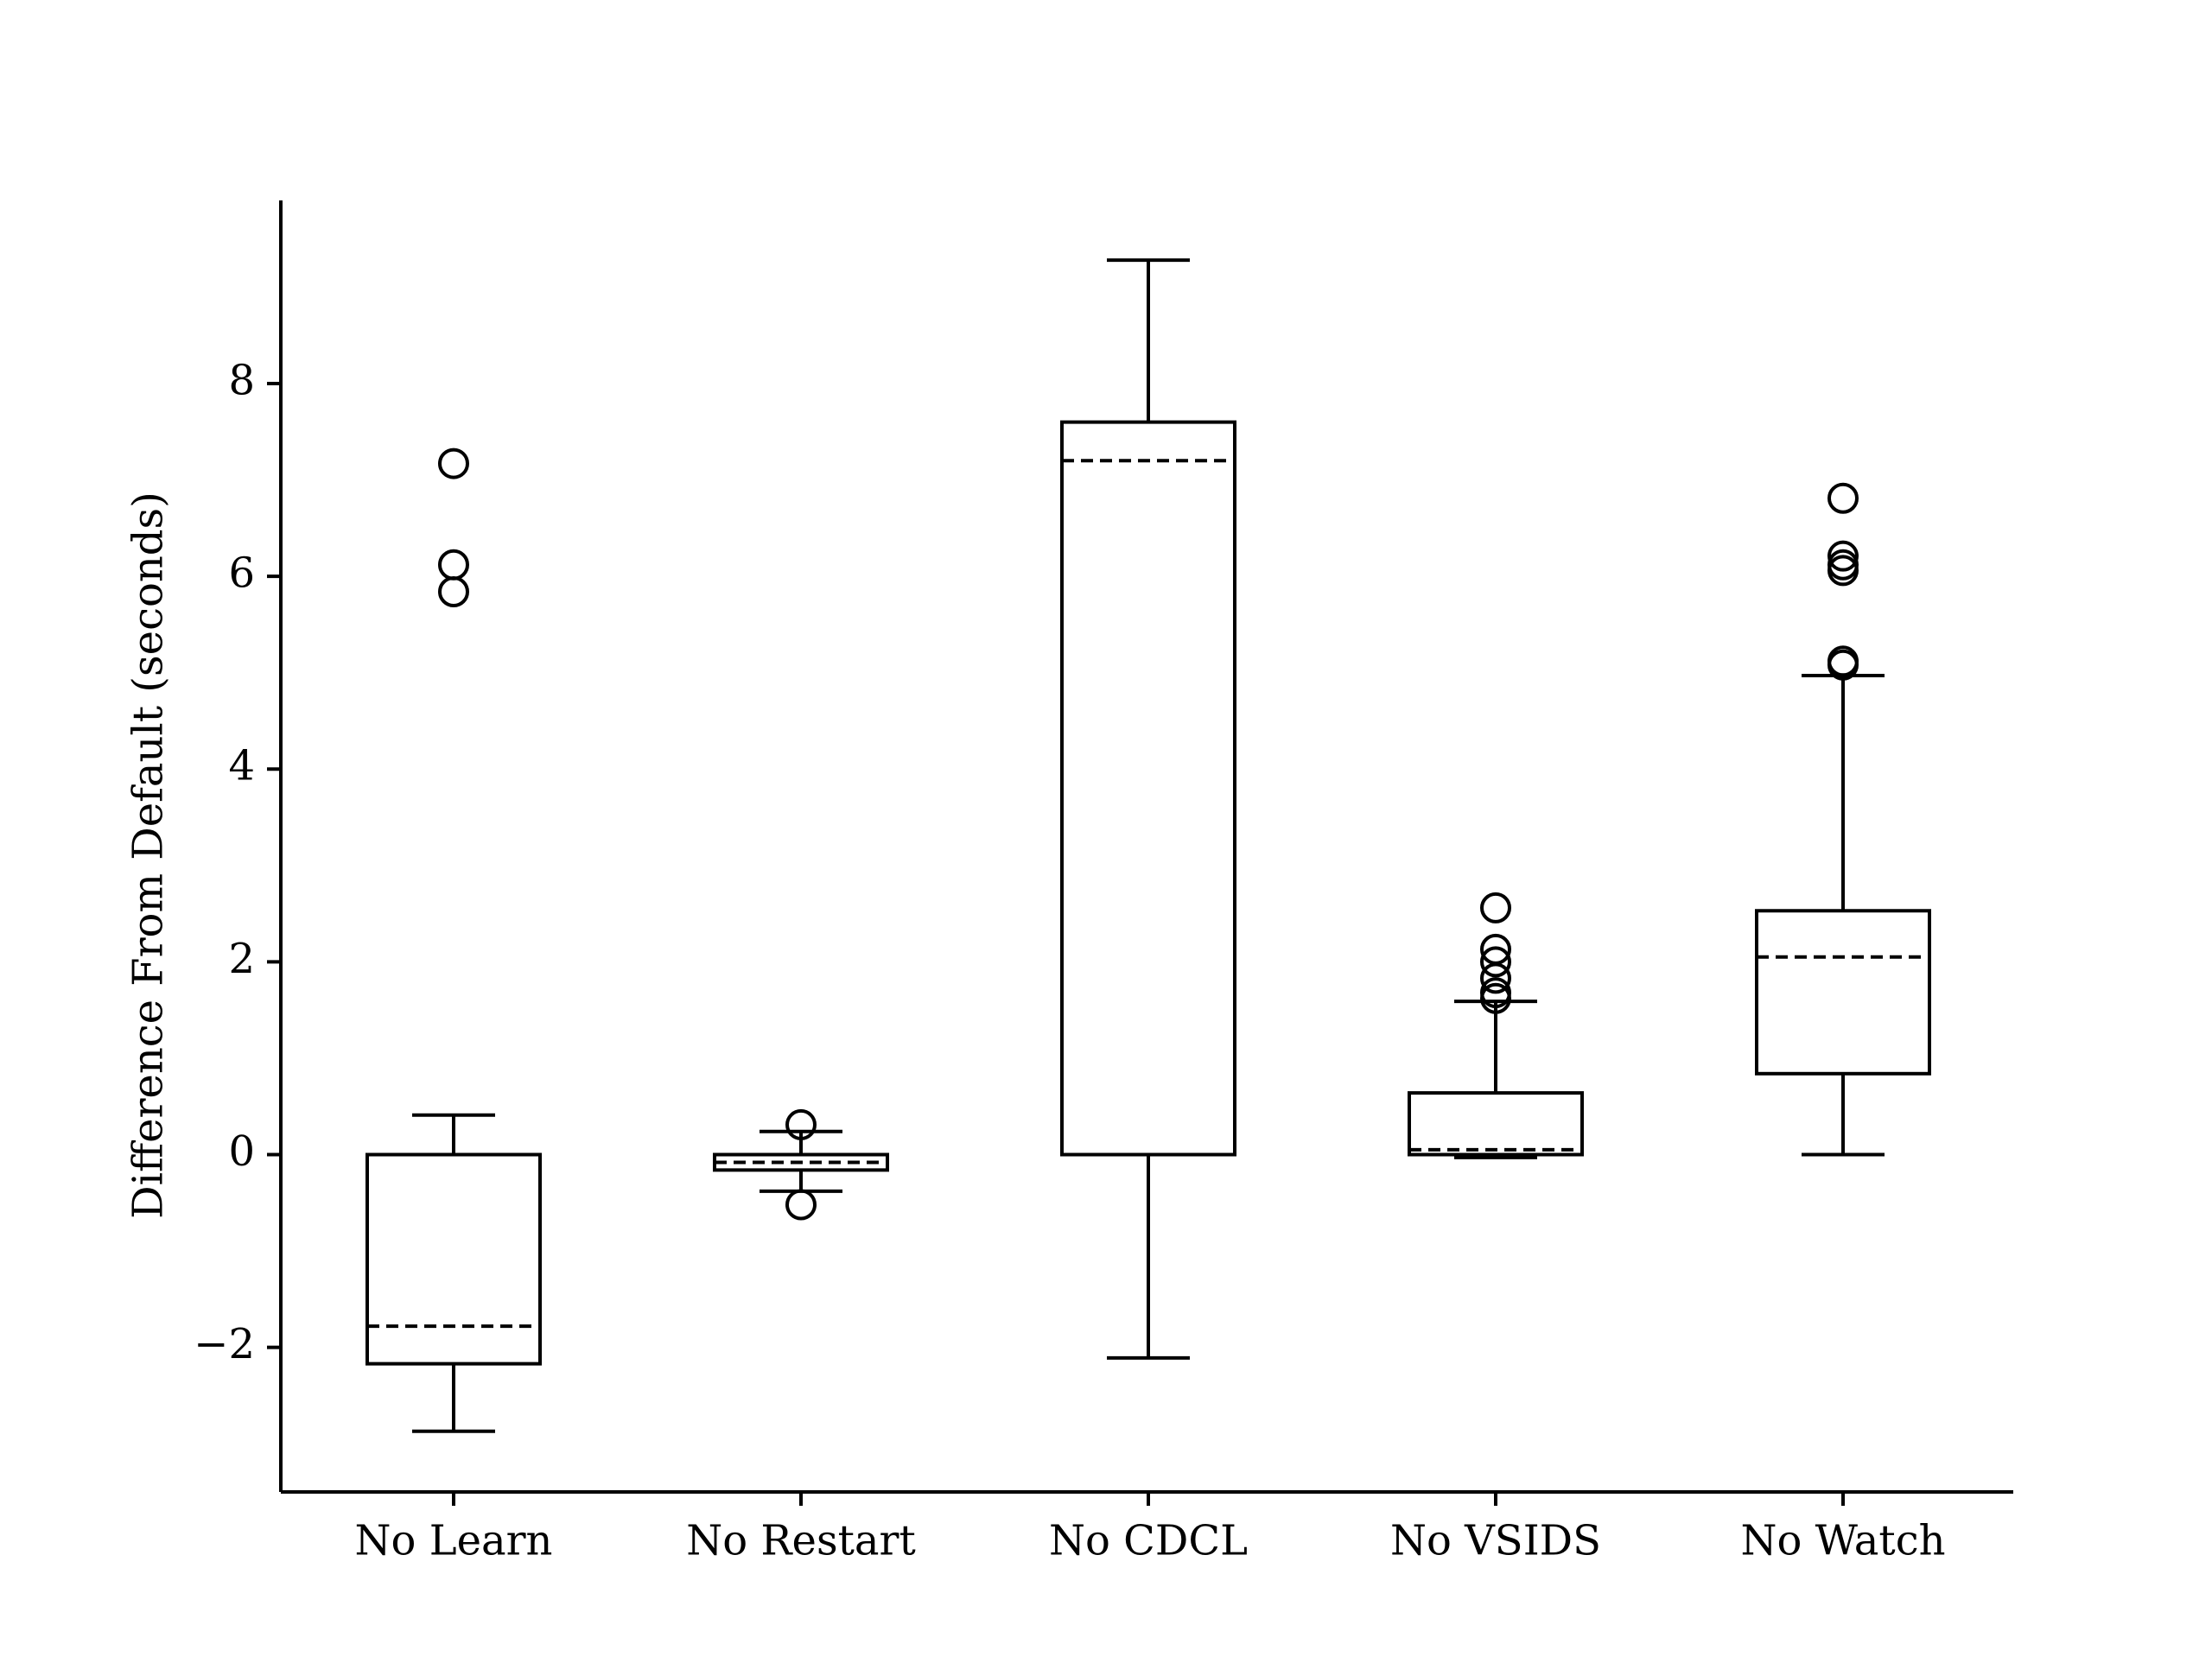 This screenshot has height=1663, width=2212. I want to click on y-tick-label: 0, so click(241, 1152).